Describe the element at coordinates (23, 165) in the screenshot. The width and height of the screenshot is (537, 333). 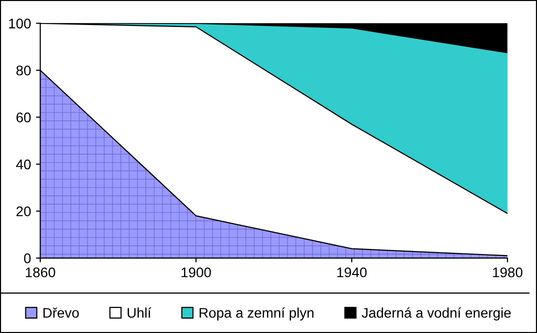
I see `y-tick-label: 40` at that location.